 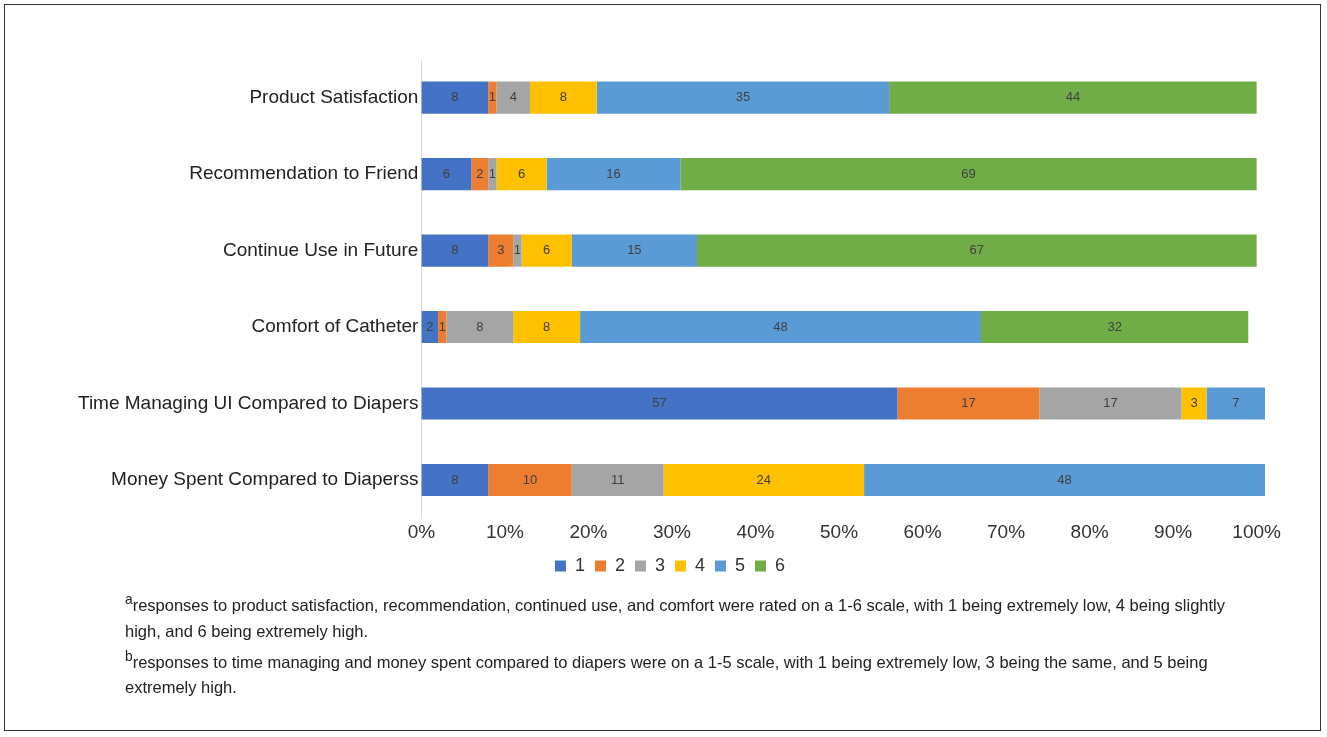 I want to click on legend-label: 4, so click(x=700, y=564).